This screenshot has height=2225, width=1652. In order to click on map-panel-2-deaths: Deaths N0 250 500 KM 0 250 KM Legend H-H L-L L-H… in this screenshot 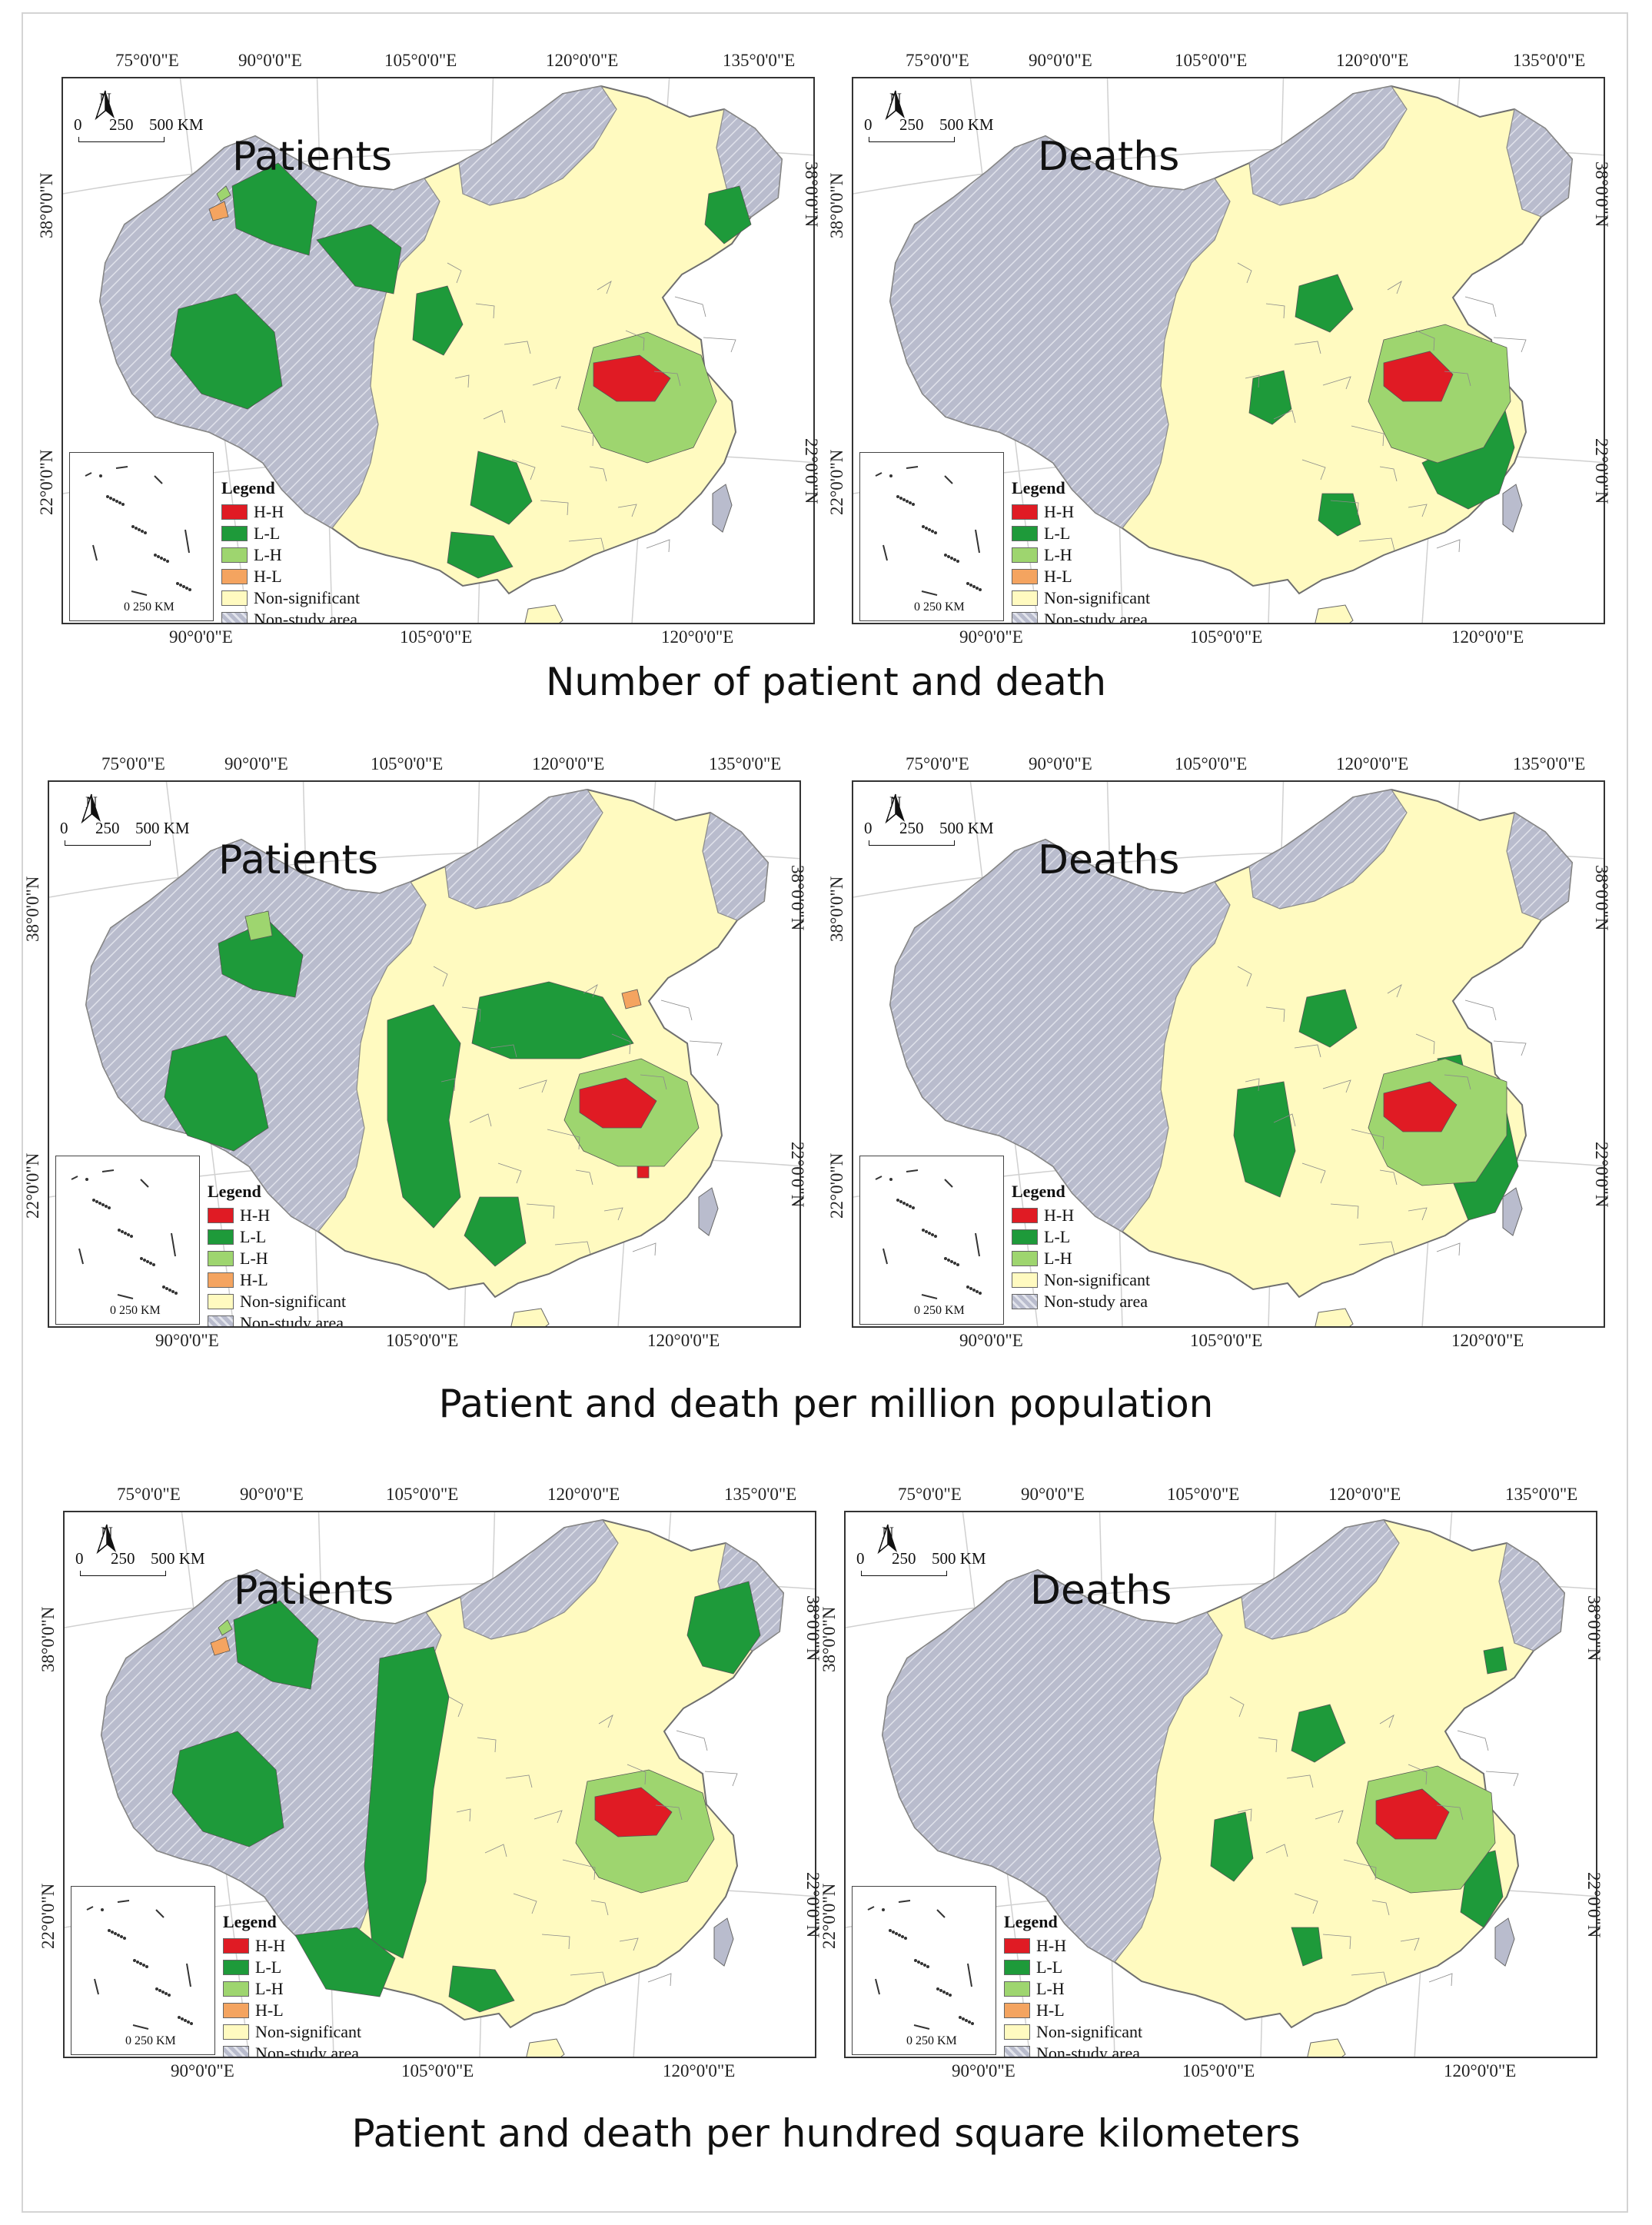, I will do `click(1220, 1053)`.